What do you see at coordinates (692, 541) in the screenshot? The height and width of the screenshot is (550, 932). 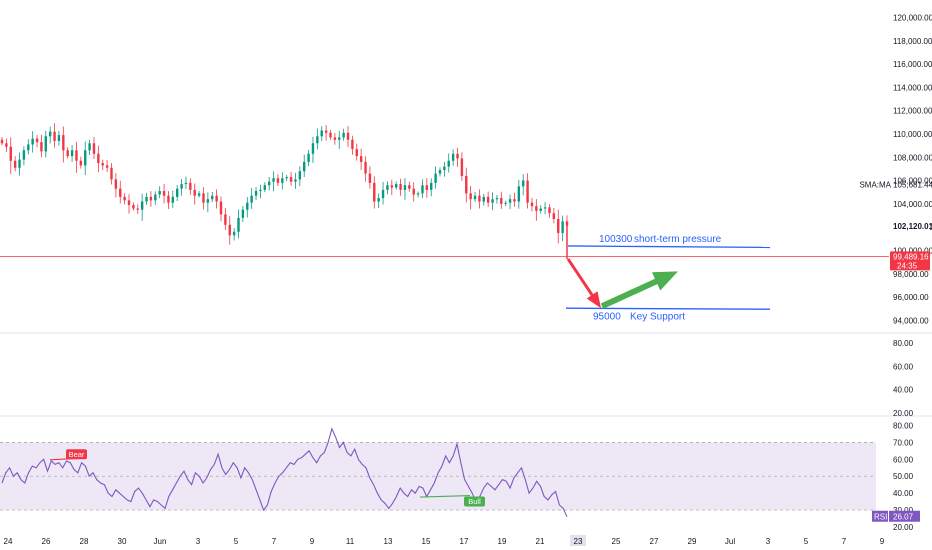 I see `time-tick-label: 29` at bounding box center [692, 541].